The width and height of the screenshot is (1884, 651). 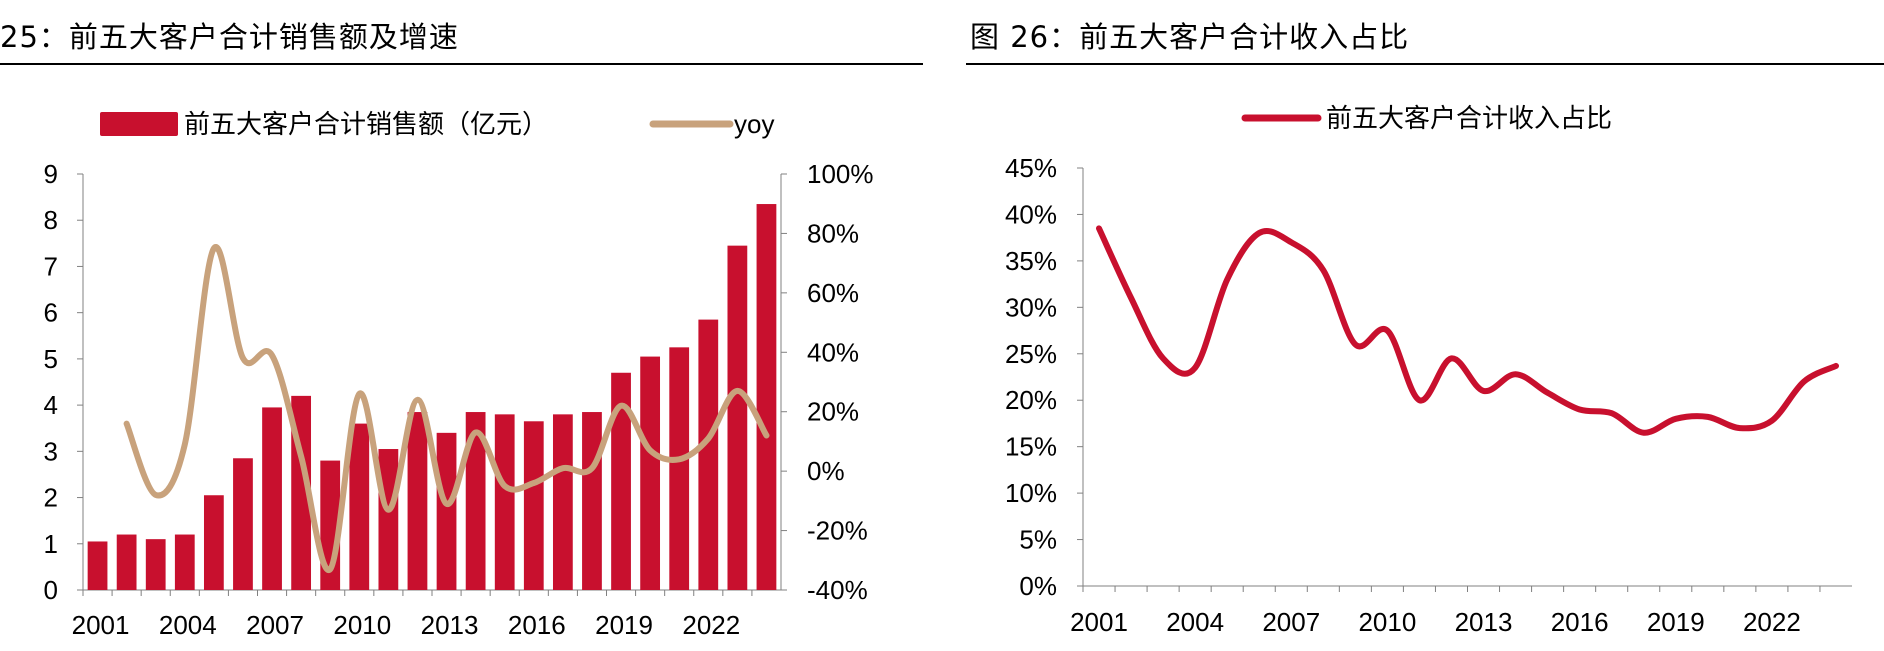 I want to click on left-legend: 前五大客户合计销售额（亿元） yoy, so click(x=437, y=124).